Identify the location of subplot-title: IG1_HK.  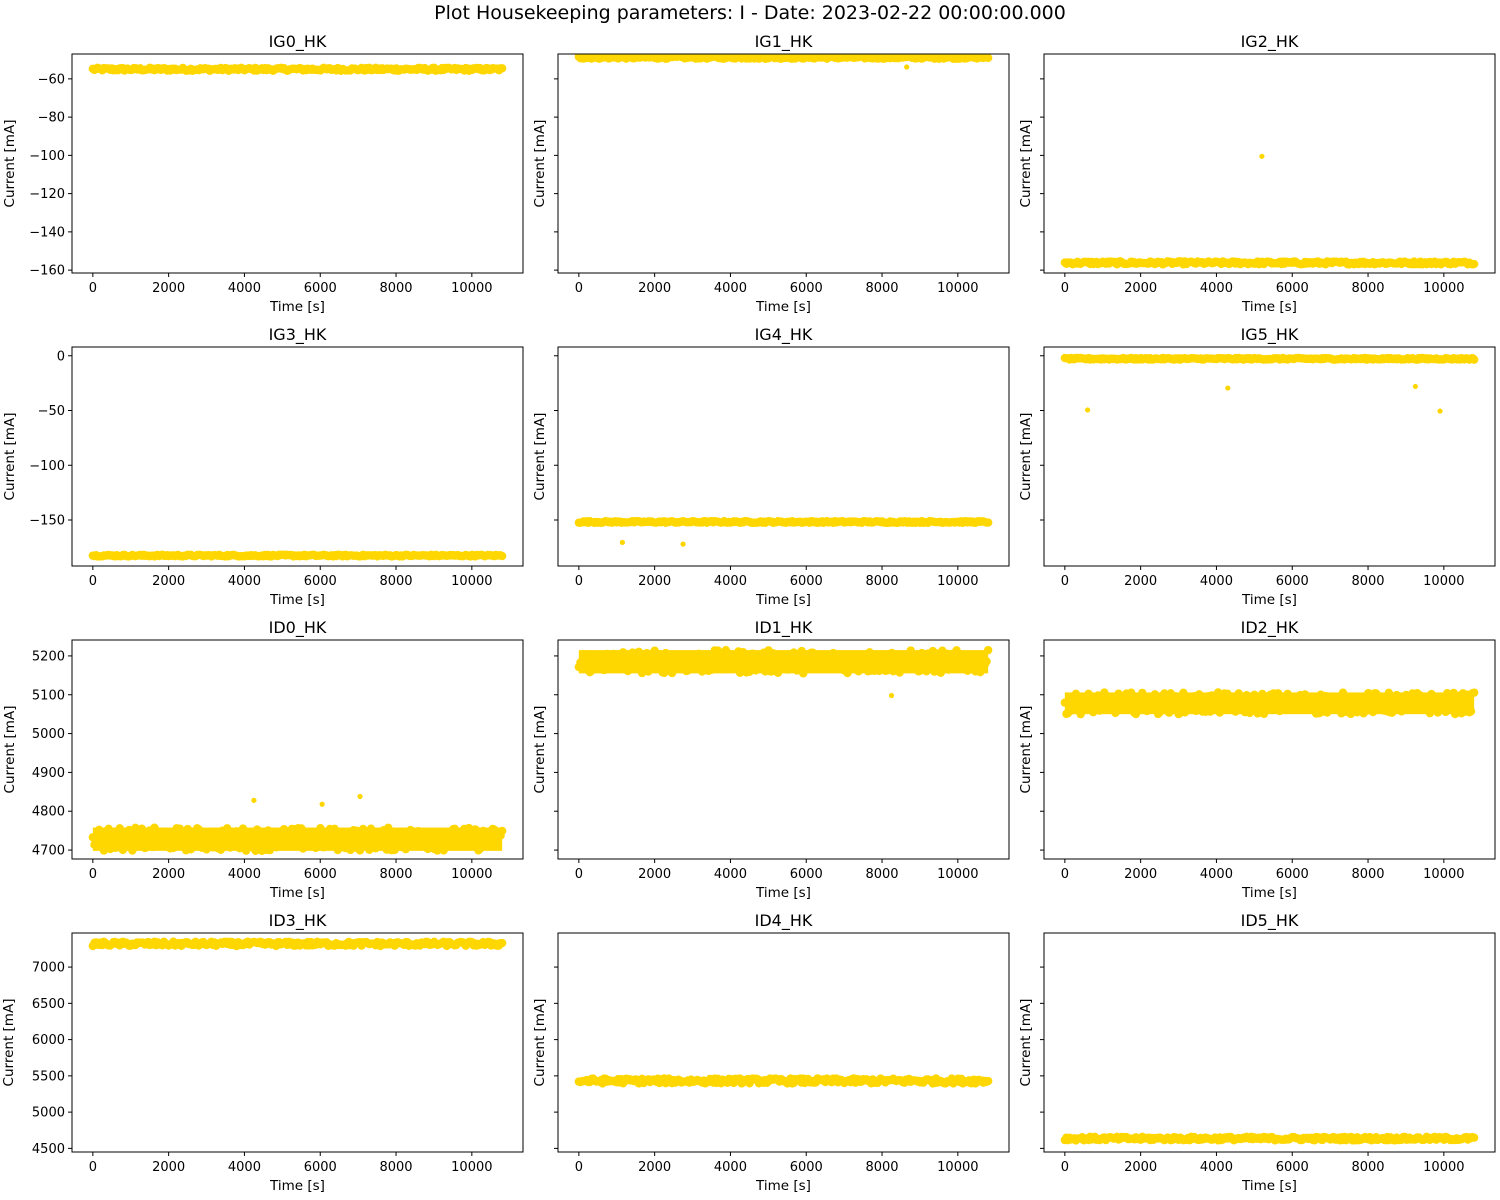
(784, 42).